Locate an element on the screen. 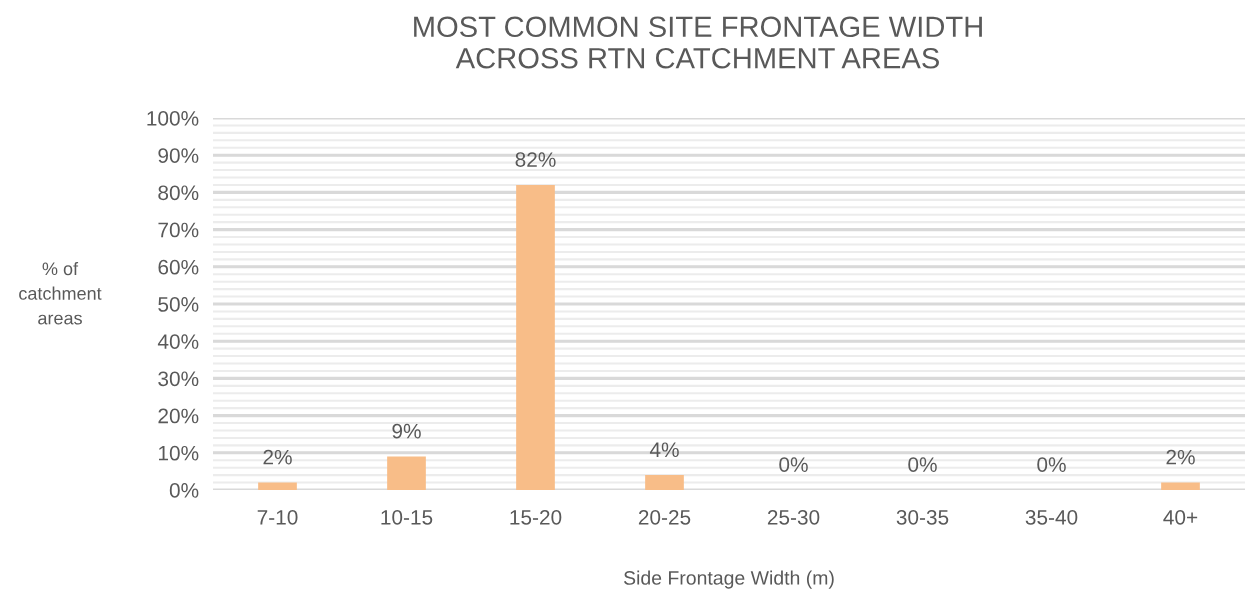 Image resolution: width=1248 pixels, height=613 pixels. x-tick-label: 35-40 is located at coordinates (1051, 517).